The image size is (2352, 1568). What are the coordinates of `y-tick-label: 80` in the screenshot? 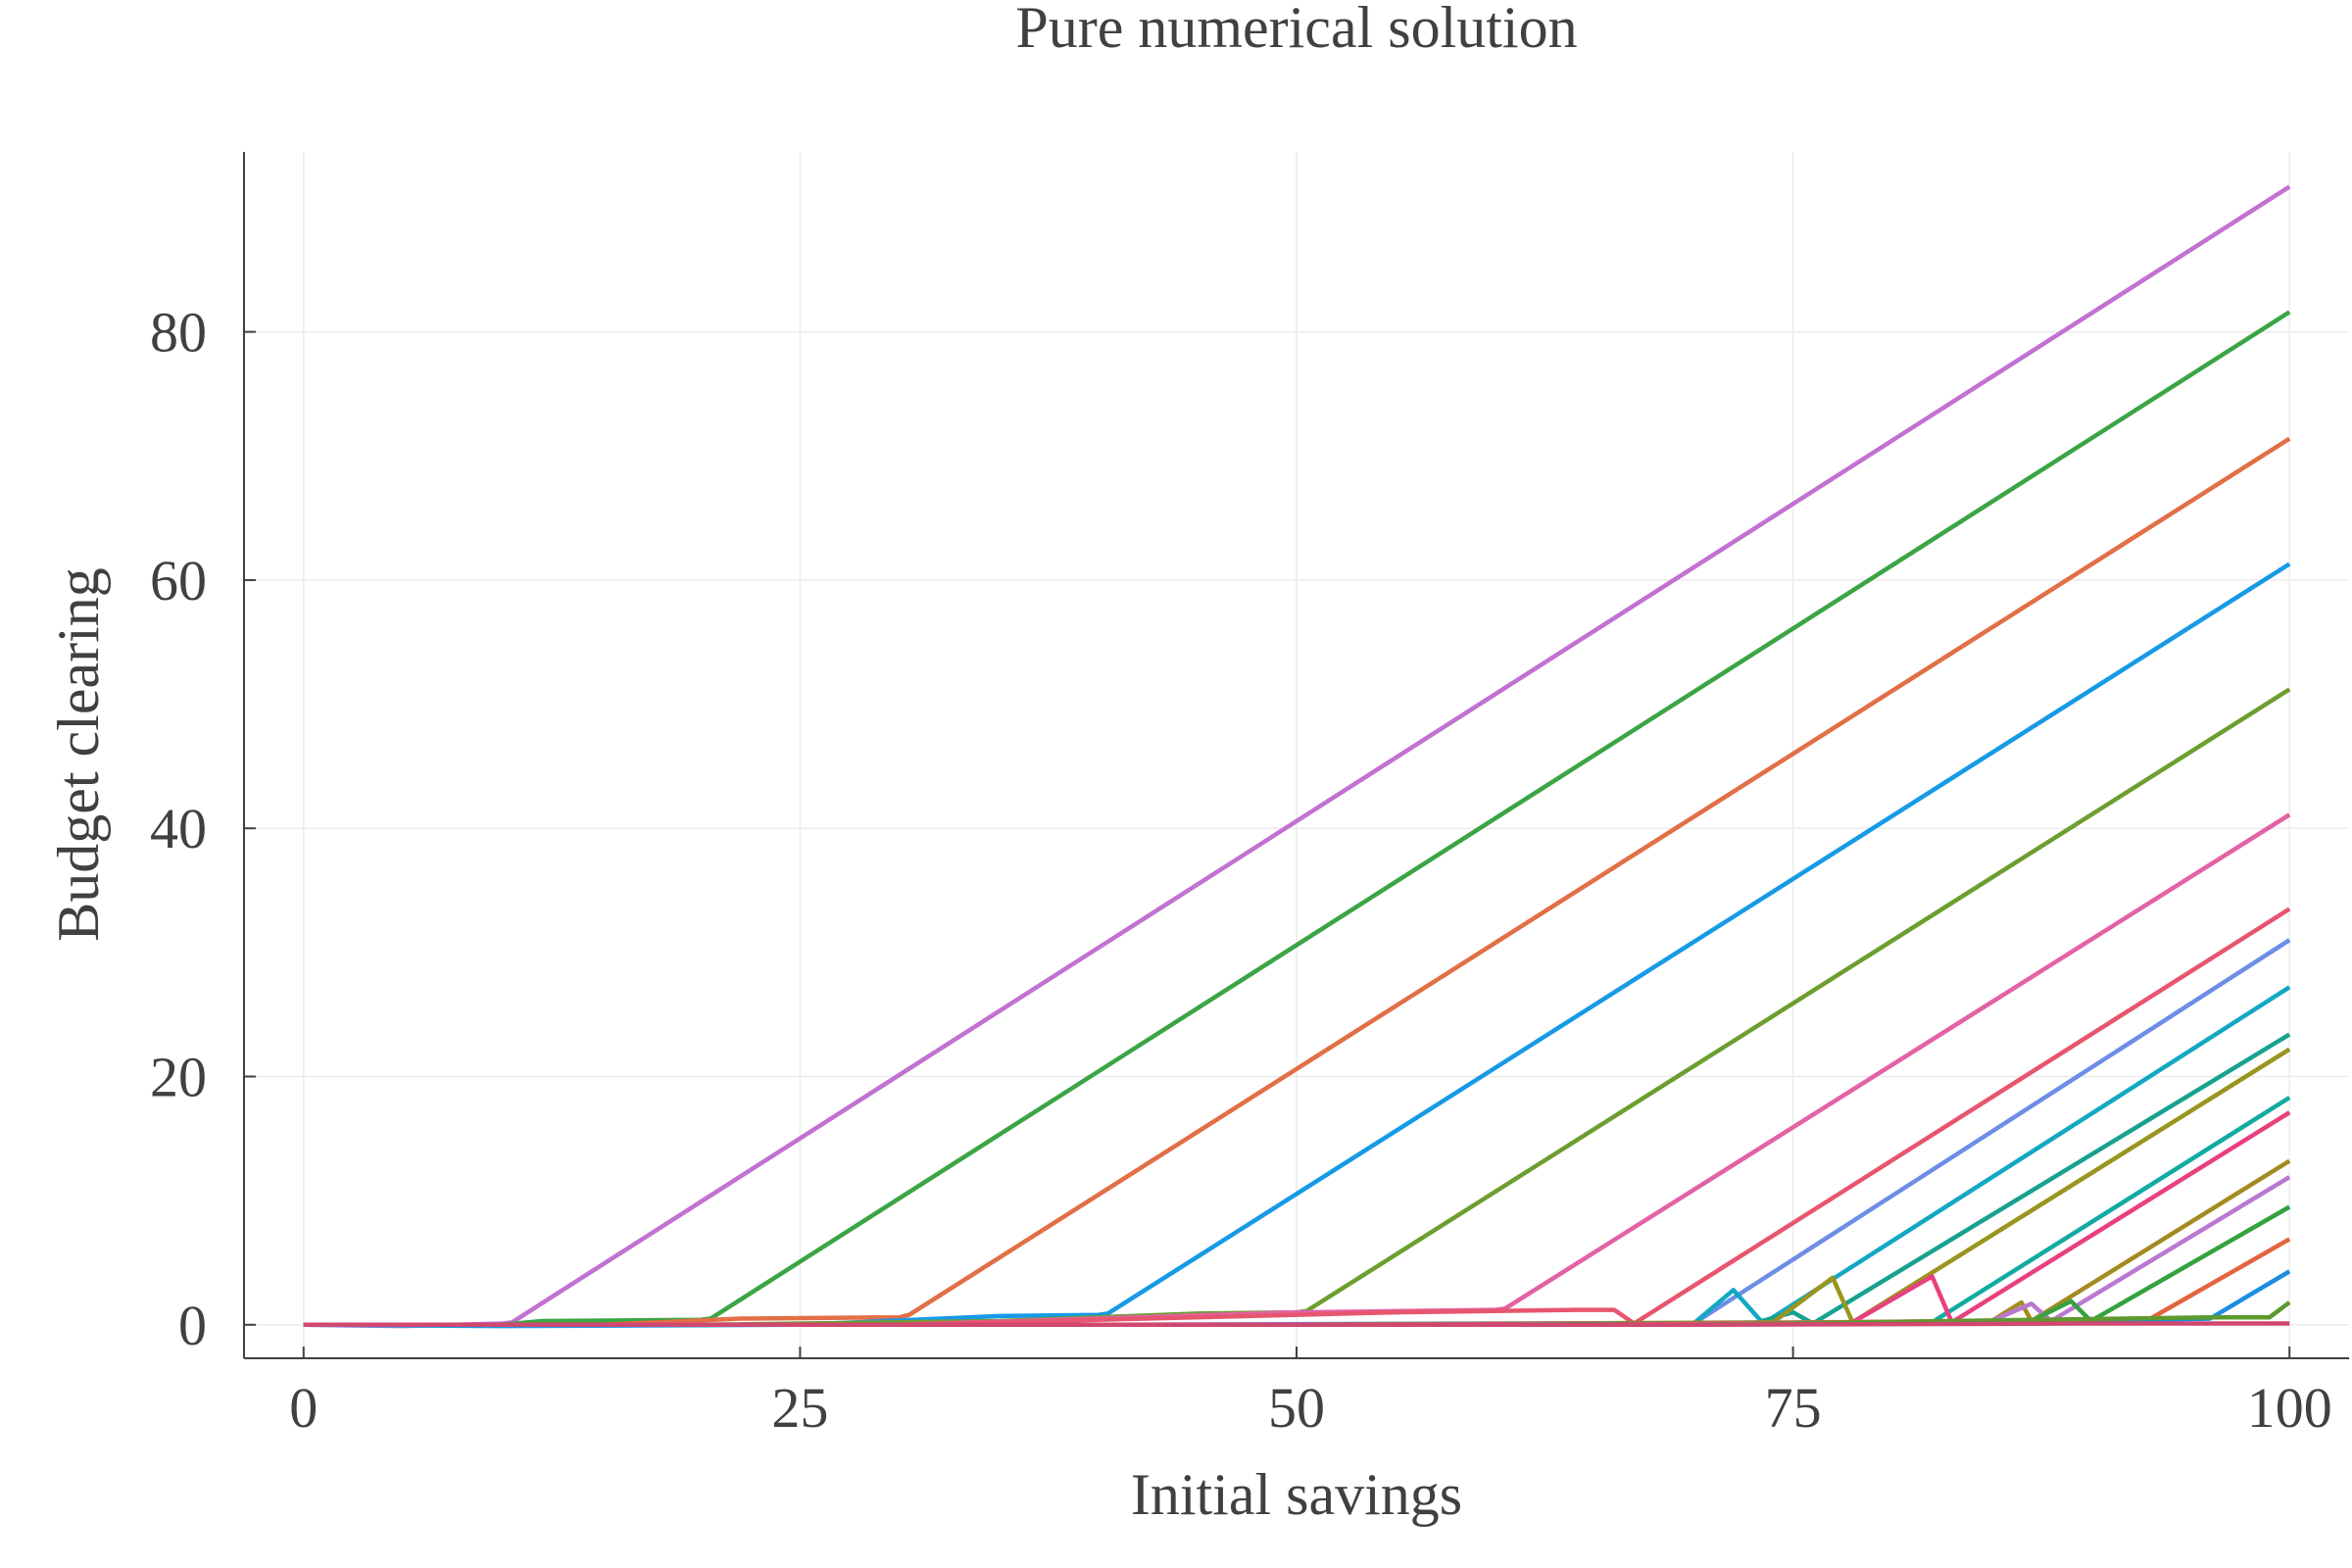 It's located at (178, 333).